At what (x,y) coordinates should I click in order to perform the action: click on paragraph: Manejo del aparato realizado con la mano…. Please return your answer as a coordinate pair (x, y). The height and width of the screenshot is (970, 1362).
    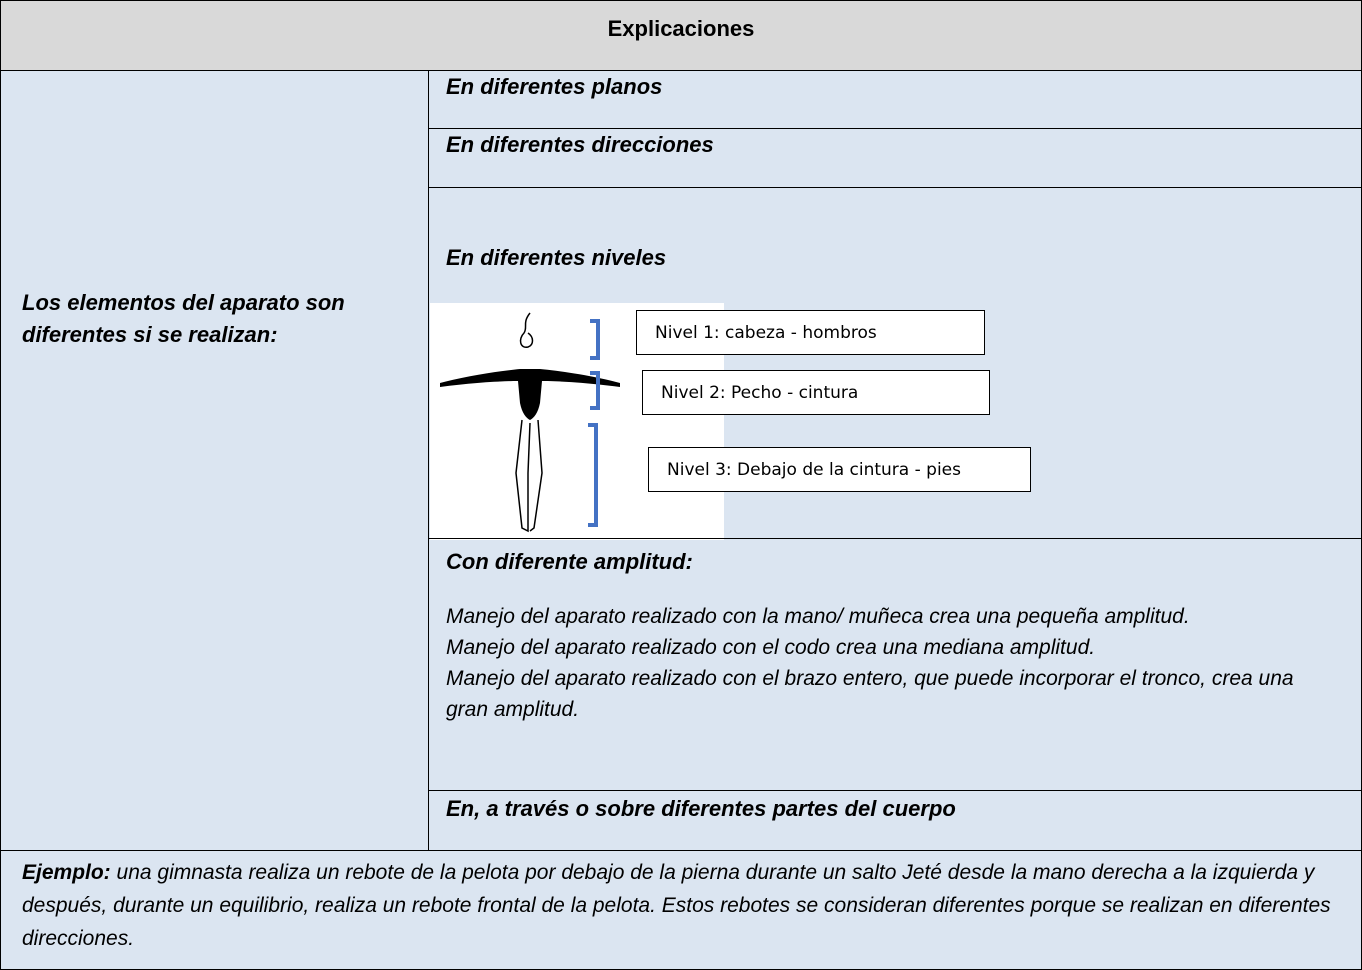
    Looking at the image, I should click on (818, 616).